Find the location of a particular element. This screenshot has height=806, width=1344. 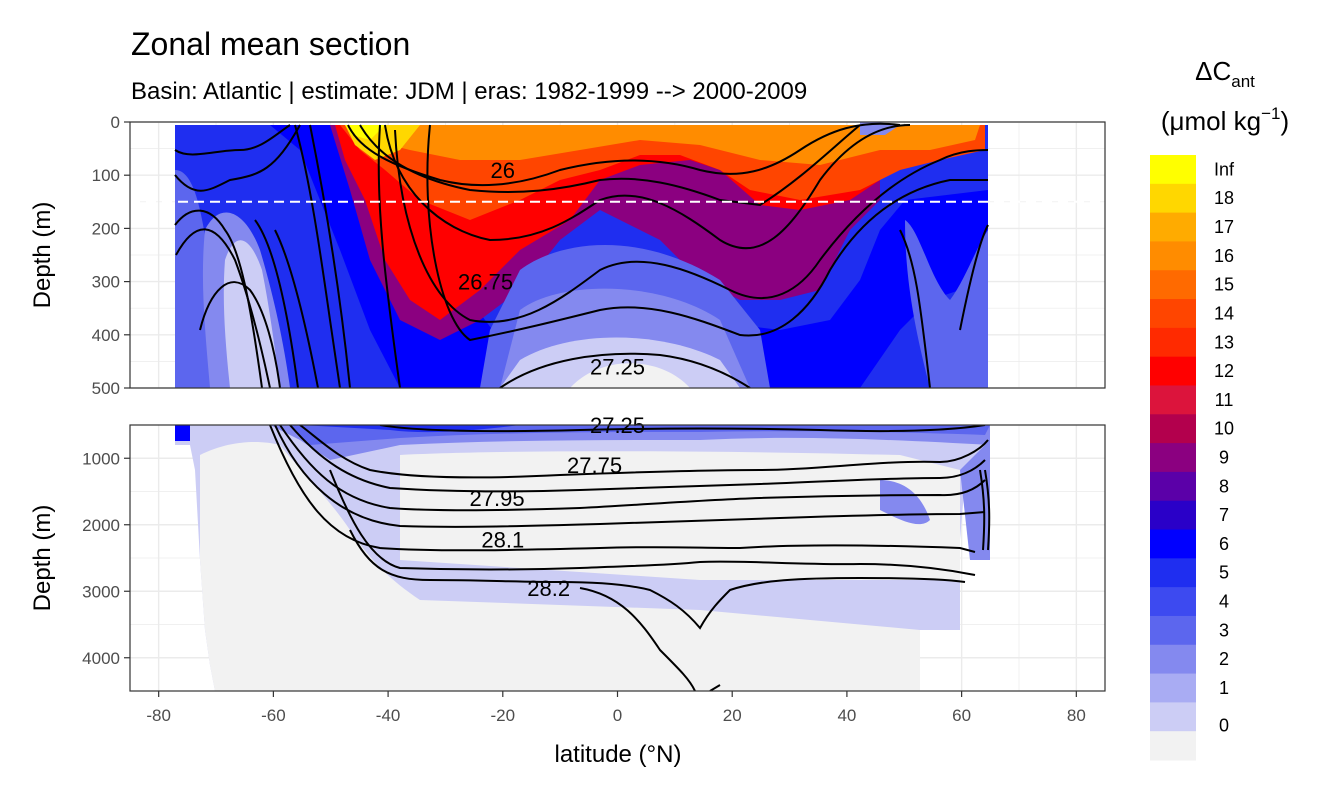

y-tick-label: 300 is located at coordinates (106, 282).